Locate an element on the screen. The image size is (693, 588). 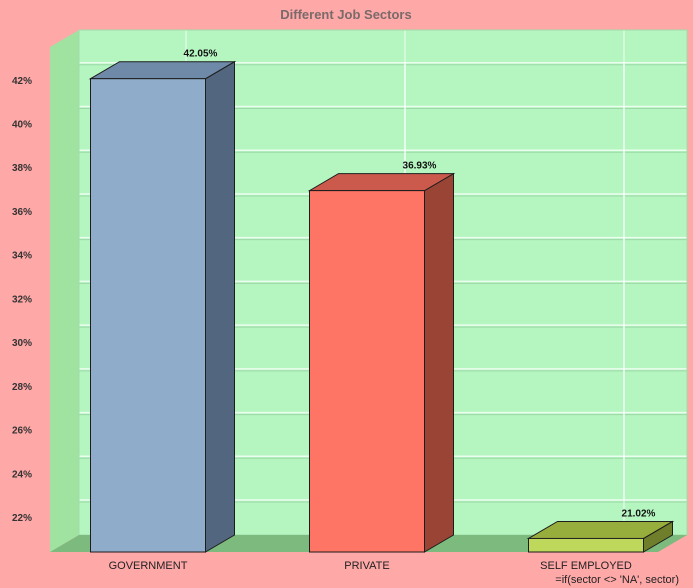
y-tick-label: 32% is located at coordinates (22, 299).